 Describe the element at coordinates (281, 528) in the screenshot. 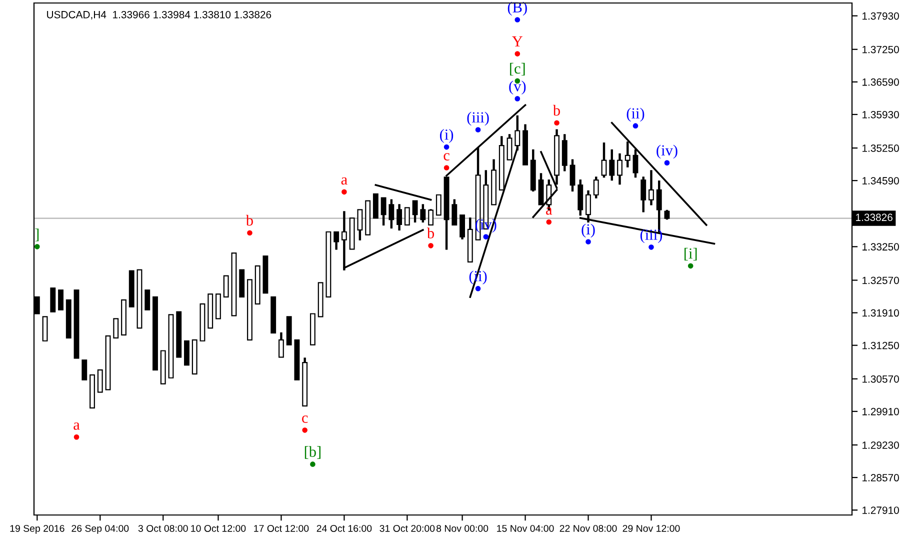

I see `x-tick-label: 17 Oct 12:00` at that location.